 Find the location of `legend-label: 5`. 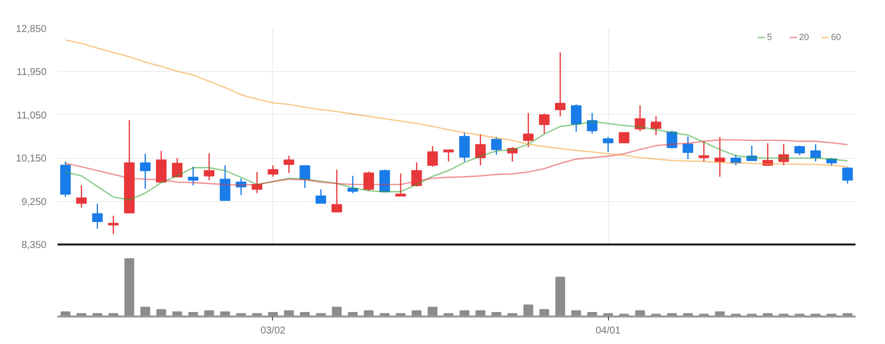

legend-label: 5 is located at coordinates (770, 37).